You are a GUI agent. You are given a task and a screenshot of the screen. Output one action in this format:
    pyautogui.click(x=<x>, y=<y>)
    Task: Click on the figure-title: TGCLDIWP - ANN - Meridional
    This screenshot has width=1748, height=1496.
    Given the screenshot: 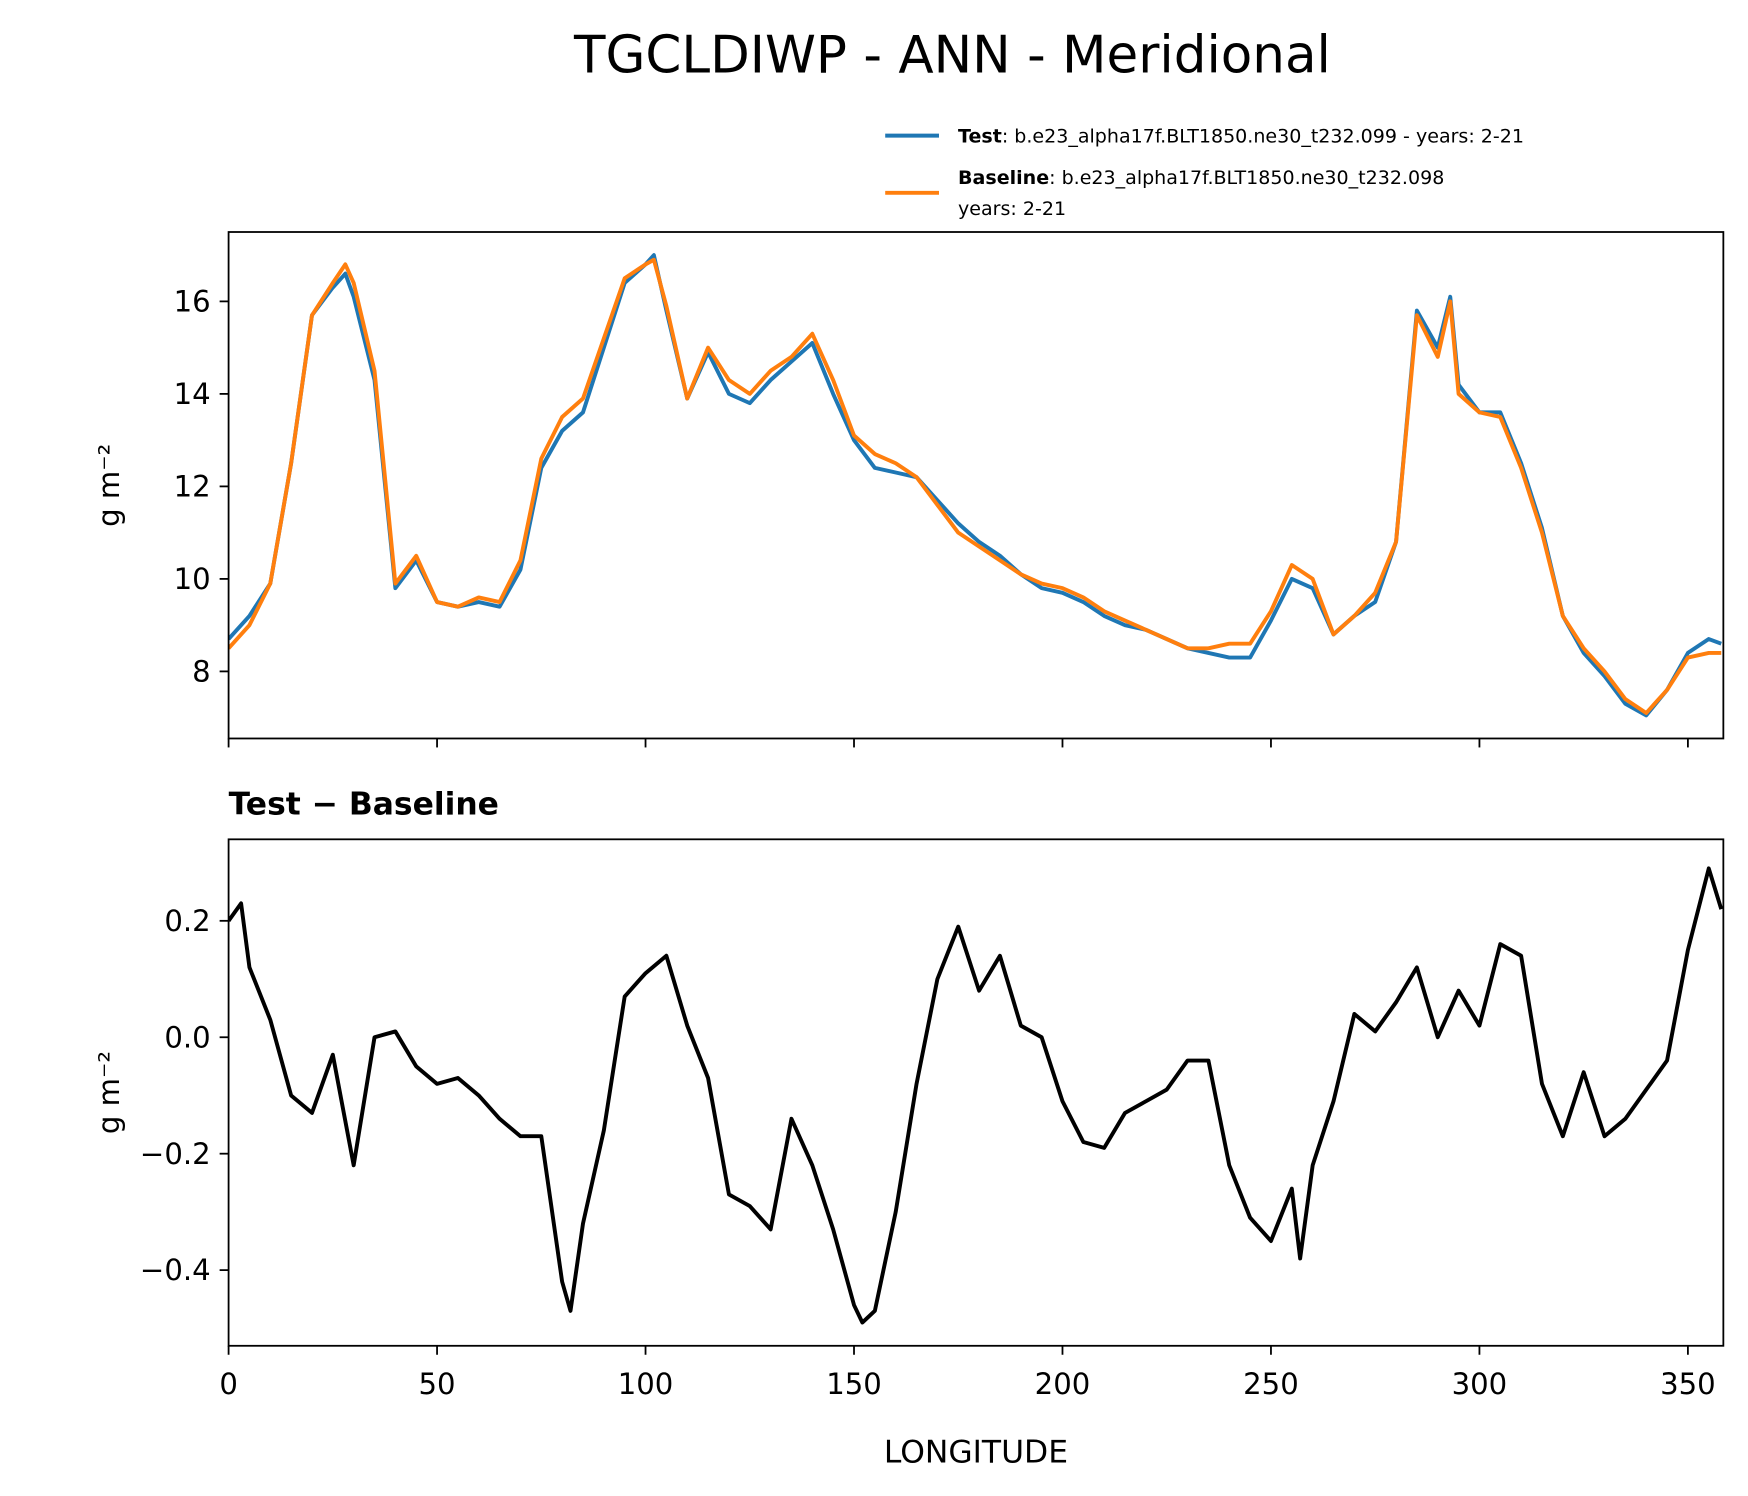 What is the action you would take?
    pyautogui.click(x=952, y=55)
    